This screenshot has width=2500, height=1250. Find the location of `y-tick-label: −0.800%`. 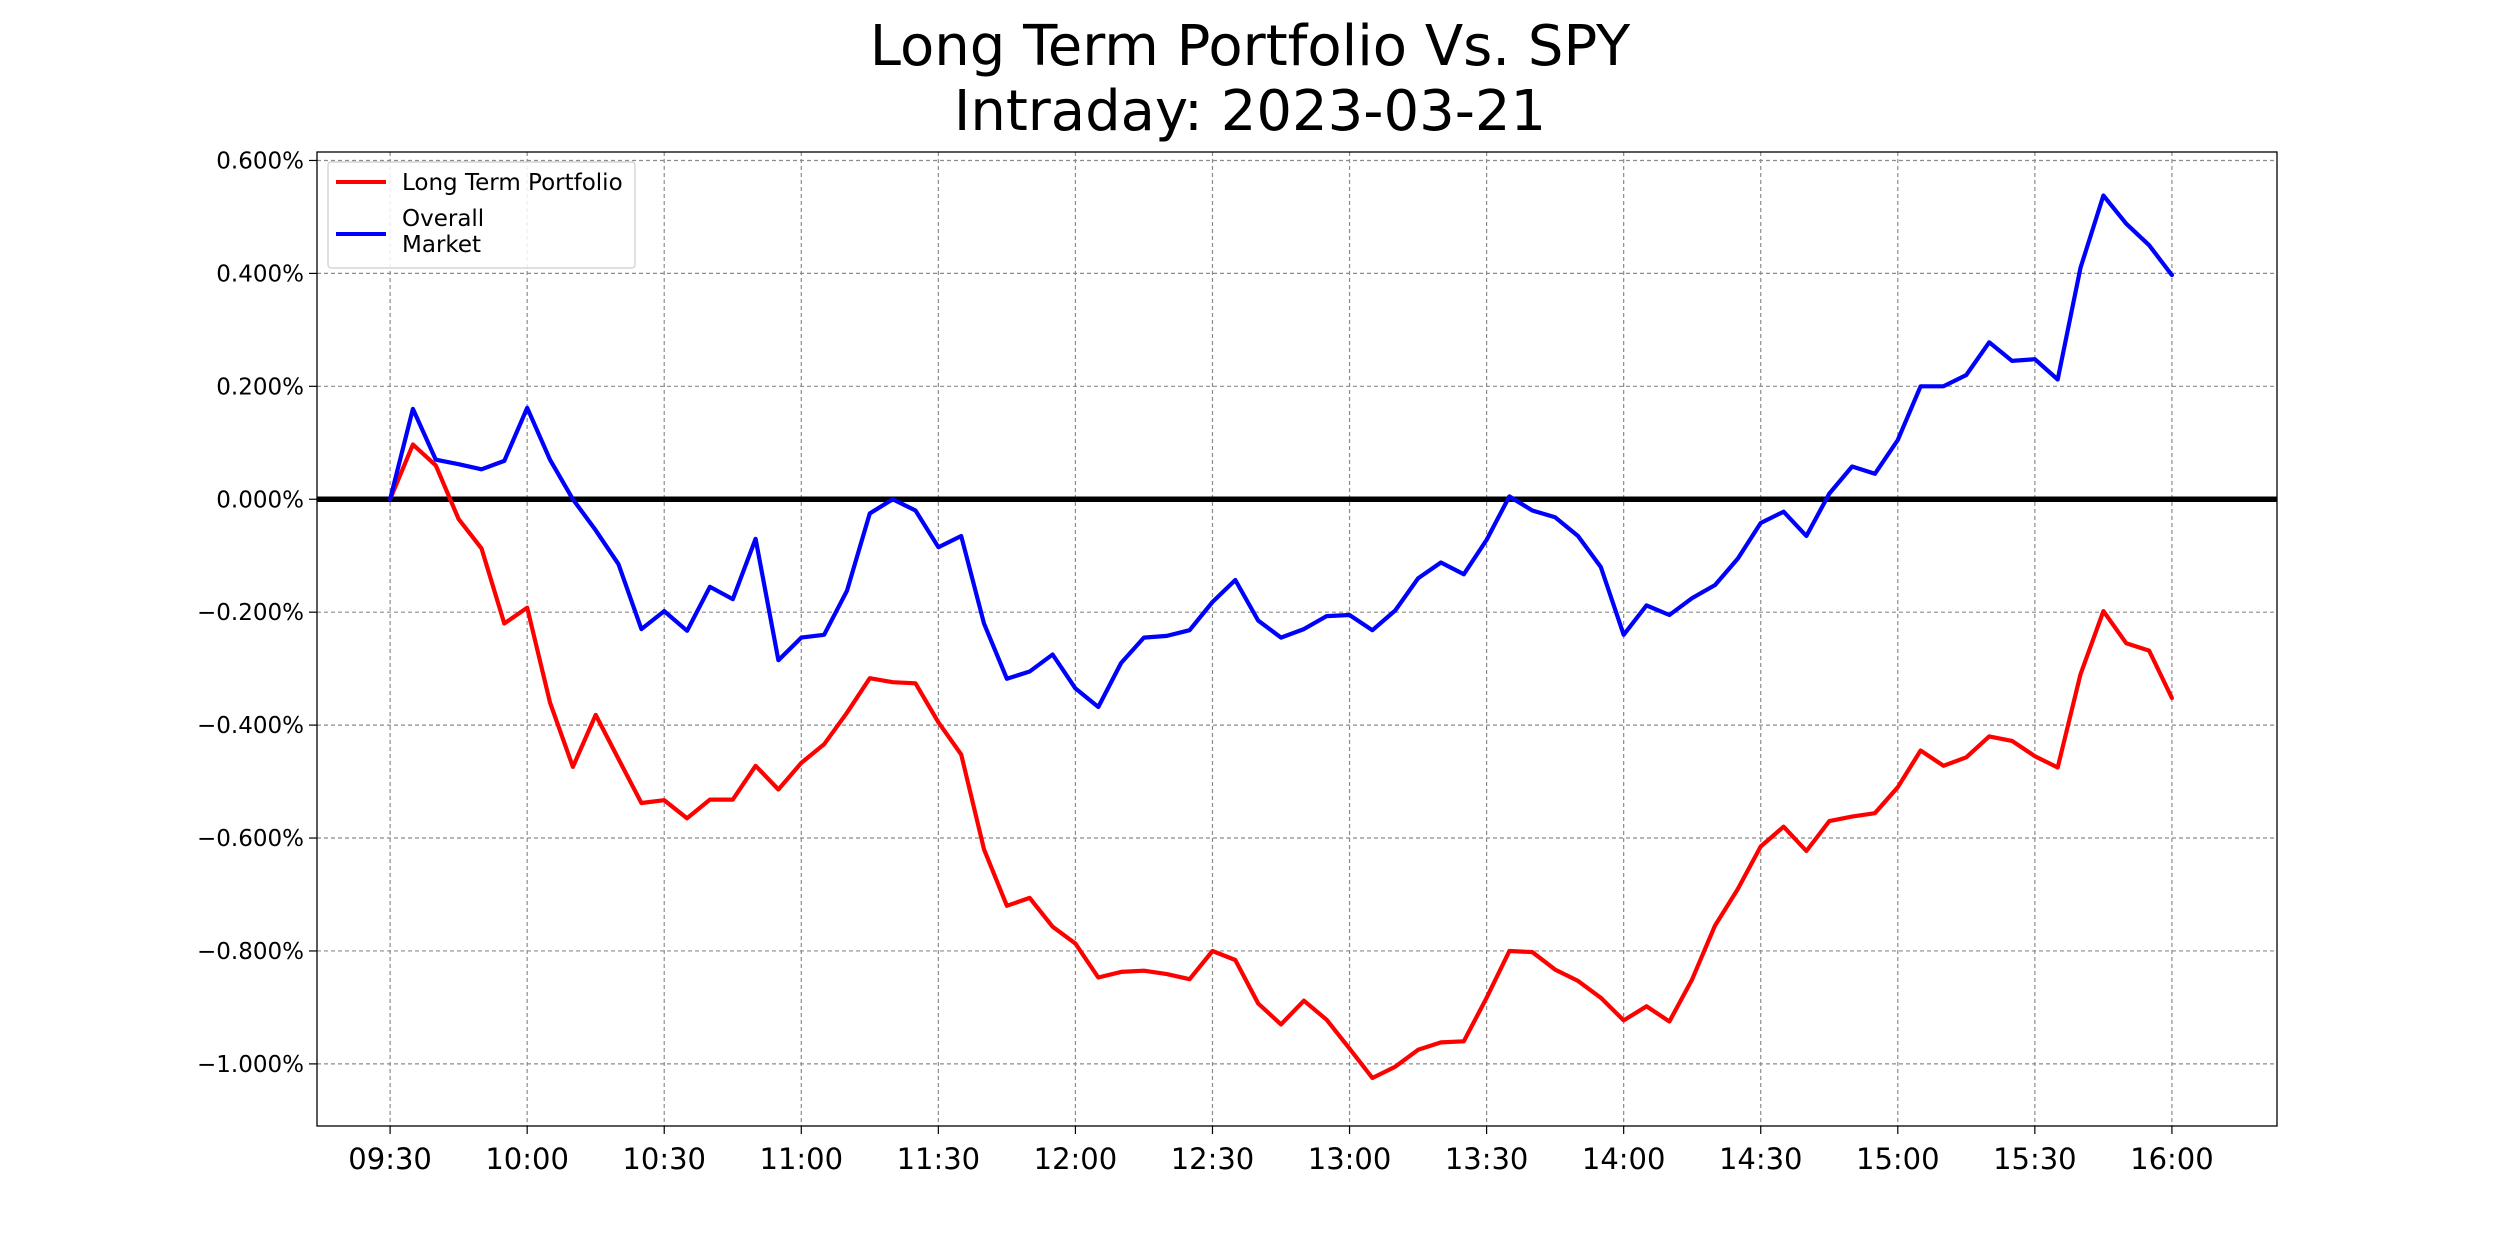

y-tick-label: −0.800% is located at coordinates (250, 952).